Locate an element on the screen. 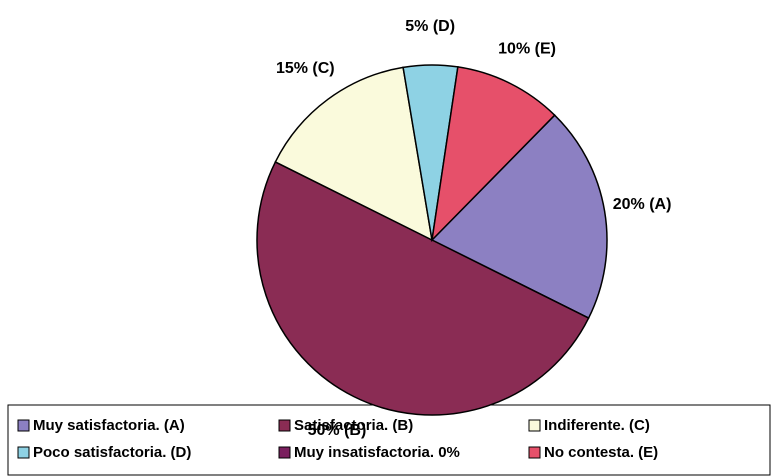 Image resolution: width=778 pixels, height=476 pixels. legend-label: Poco satisfactoria. (D) is located at coordinates (112, 452).